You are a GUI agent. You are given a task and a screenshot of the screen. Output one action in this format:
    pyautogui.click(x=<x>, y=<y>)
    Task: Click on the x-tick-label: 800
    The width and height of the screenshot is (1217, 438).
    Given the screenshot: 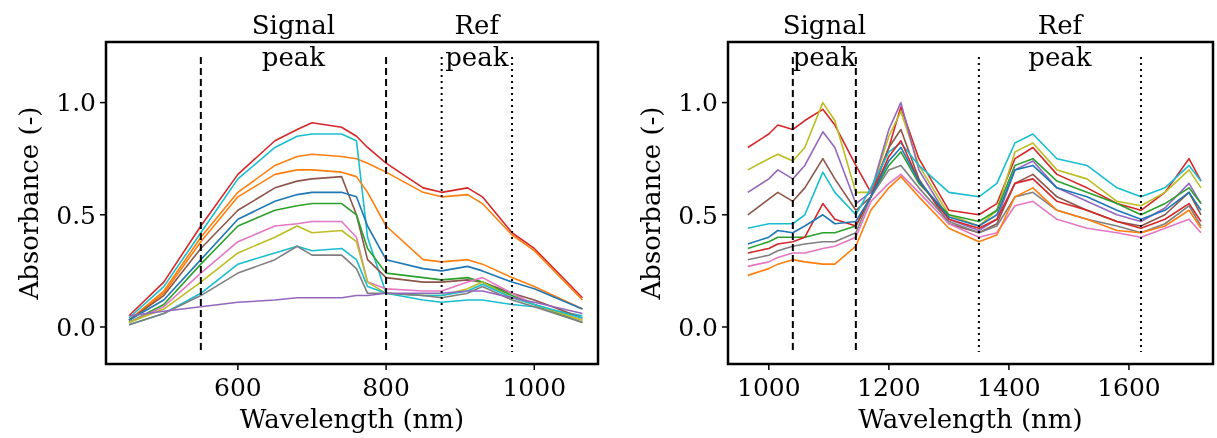 What is the action you would take?
    pyautogui.click(x=386, y=387)
    